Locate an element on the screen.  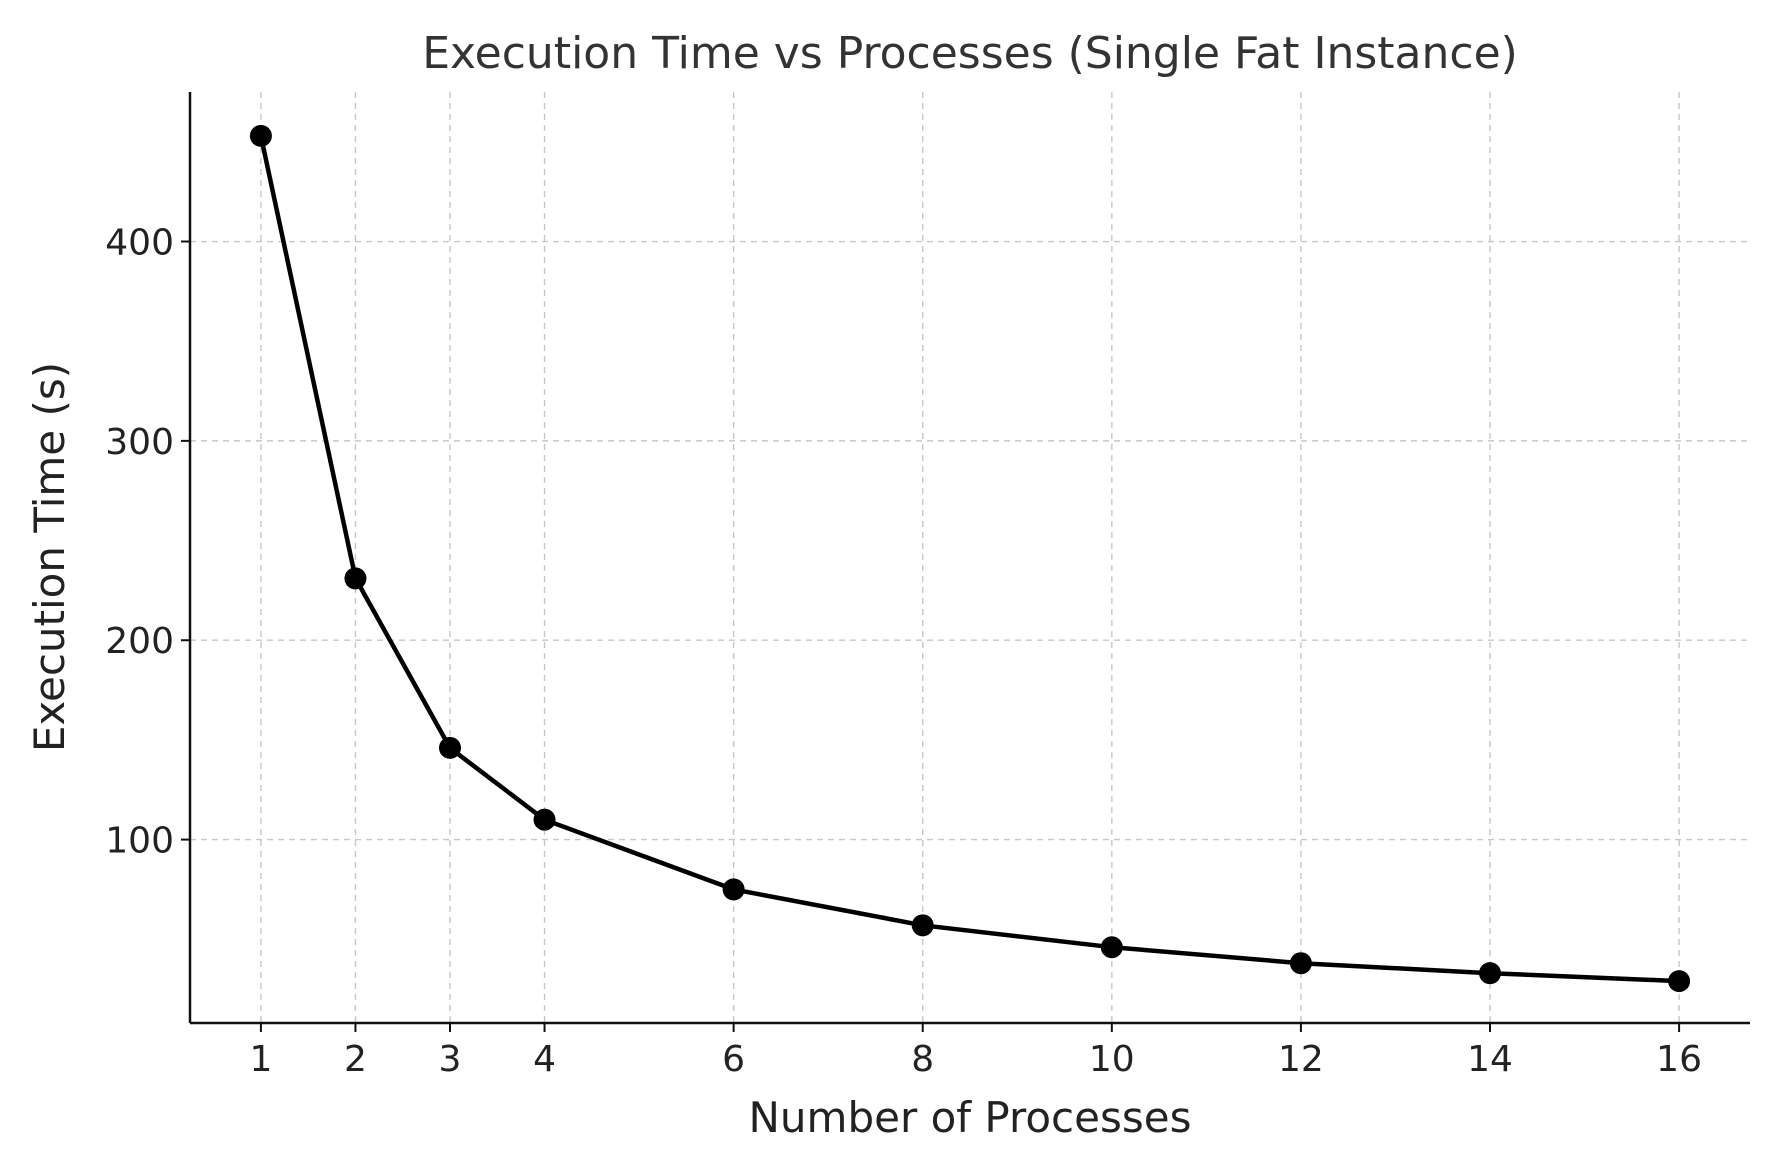
x-tick-label: 14 is located at coordinates (1490, 1059).